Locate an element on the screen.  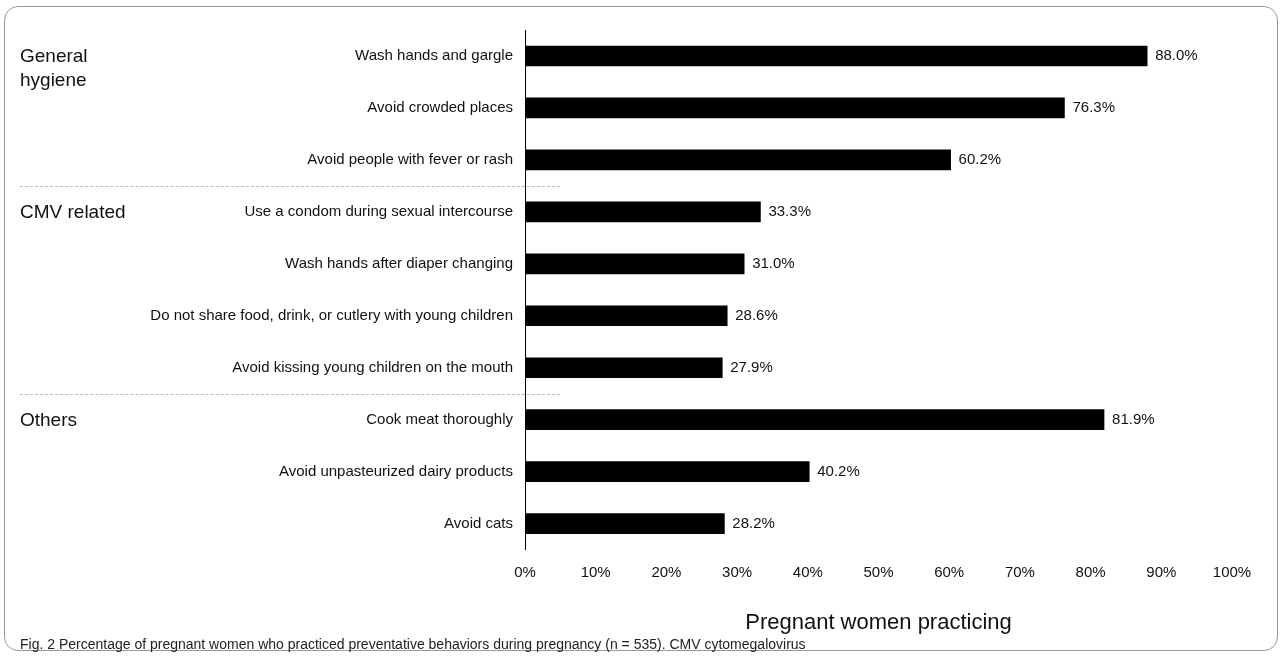
text: Others is located at coordinates (49, 419).